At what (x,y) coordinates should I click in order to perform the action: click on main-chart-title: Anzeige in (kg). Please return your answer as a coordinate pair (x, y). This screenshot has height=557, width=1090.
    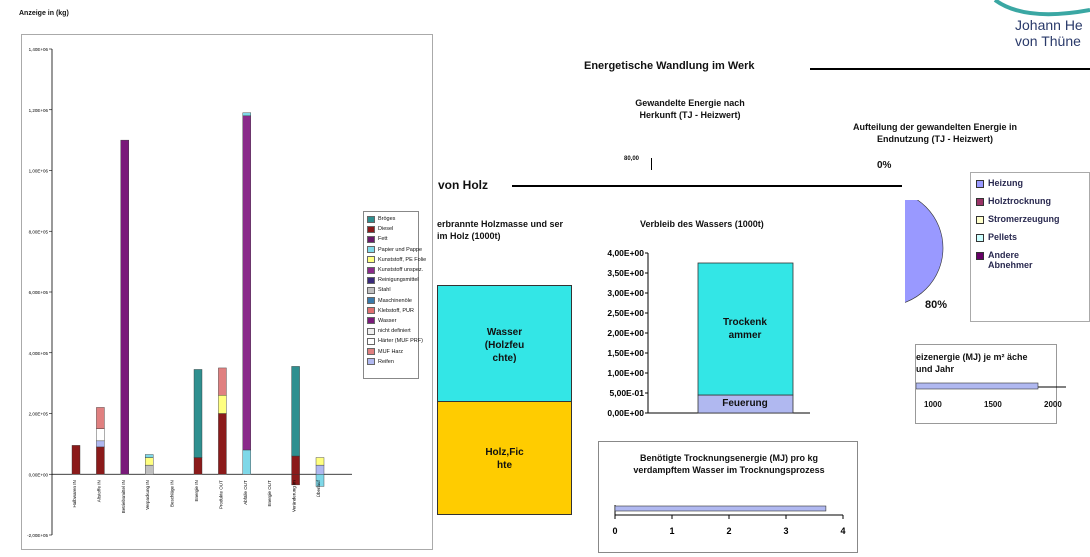
    Looking at the image, I should click on (44, 13).